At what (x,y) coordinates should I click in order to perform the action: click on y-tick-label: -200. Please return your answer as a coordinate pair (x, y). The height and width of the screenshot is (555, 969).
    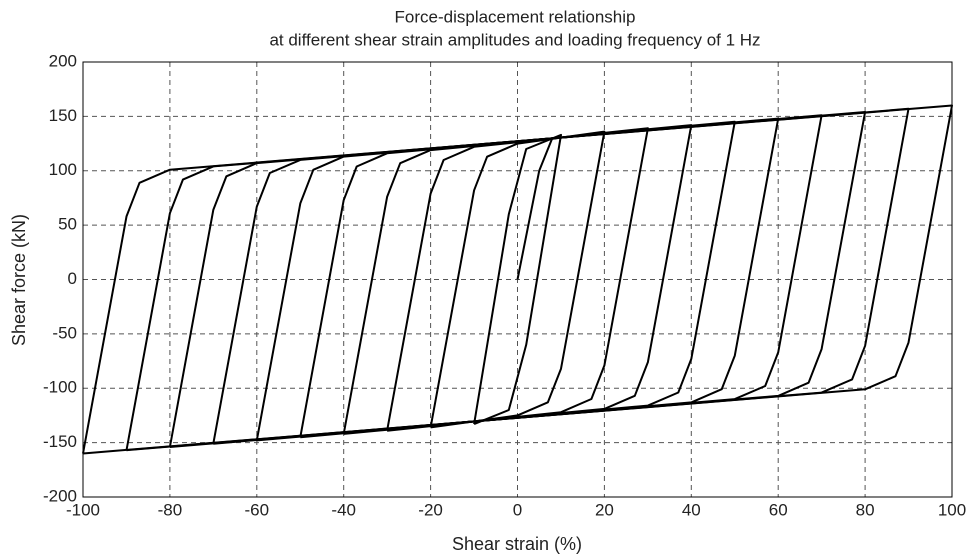
    Looking at the image, I should click on (60, 495).